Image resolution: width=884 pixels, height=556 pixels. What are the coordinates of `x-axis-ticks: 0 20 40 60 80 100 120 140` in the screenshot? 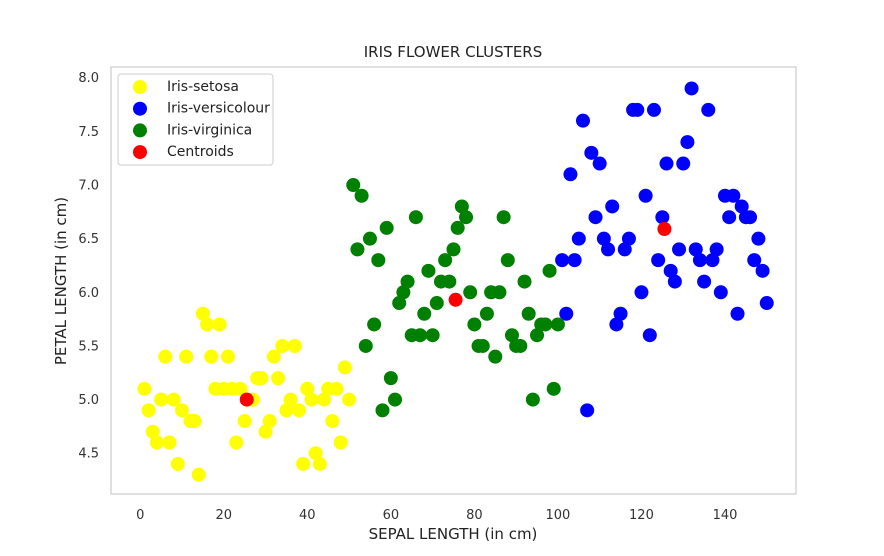 It's located at (436, 515).